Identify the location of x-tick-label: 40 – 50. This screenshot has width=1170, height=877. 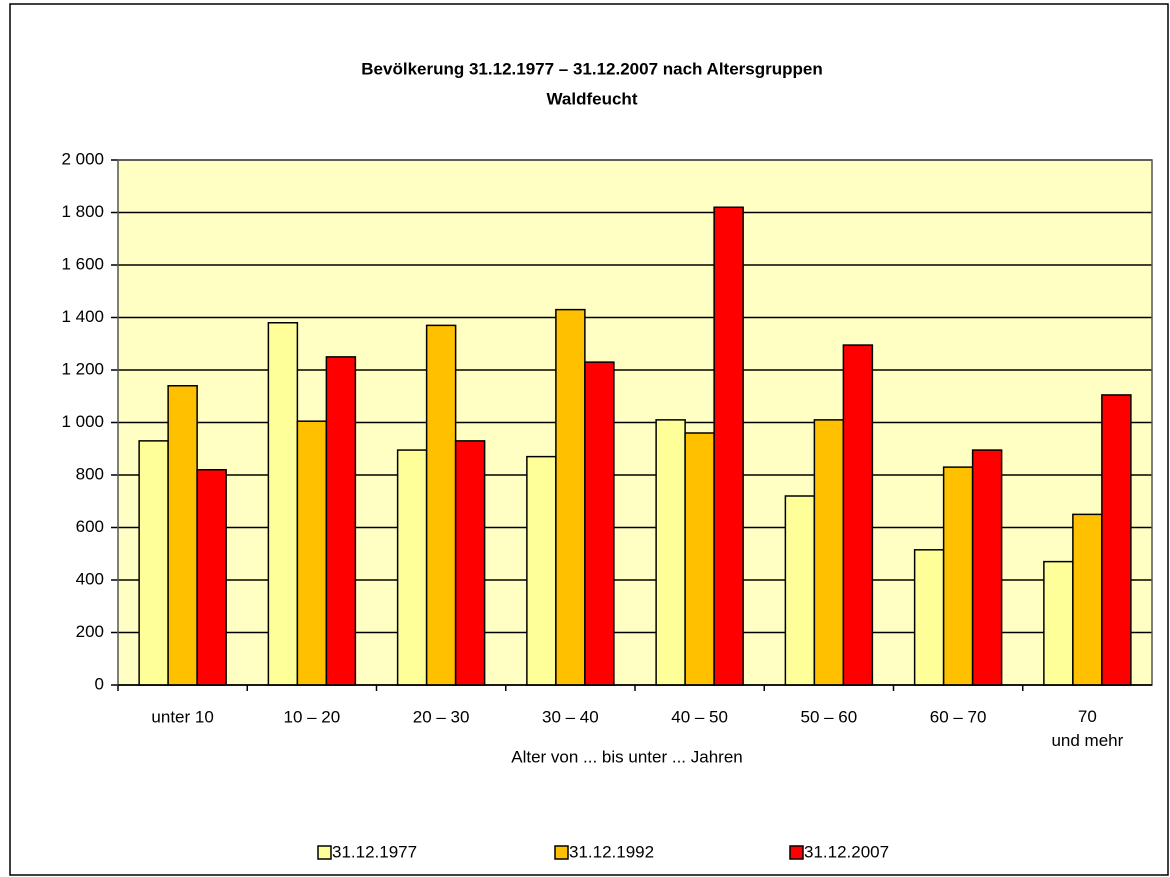
(699, 716).